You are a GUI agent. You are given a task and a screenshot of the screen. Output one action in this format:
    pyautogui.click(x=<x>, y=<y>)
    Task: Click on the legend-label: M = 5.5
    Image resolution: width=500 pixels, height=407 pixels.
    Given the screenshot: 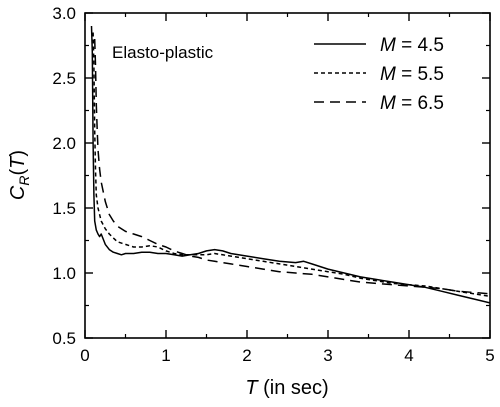 What is the action you would take?
    pyautogui.click(x=412, y=74)
    